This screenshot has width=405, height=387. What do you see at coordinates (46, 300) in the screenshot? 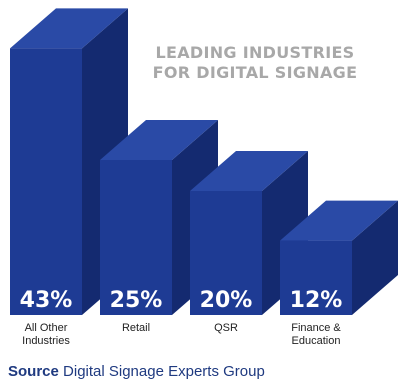
I see `value-label: 43%` at bounding box center [46, 300].